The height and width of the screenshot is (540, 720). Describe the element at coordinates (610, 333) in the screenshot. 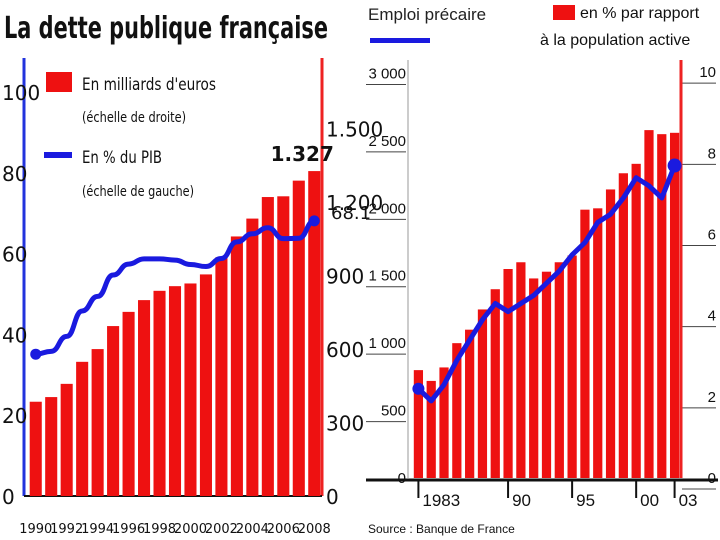

I see `bar-emploi-1998` at that location.